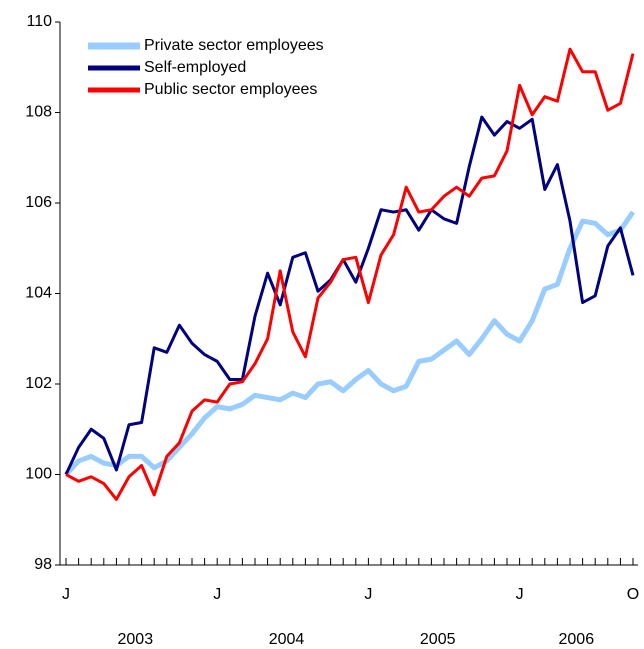 The height and width of the screenshot is (649, 644). What do you see at coordinates (287, 639) in the screenshot?
I see `year-label: 2004` at bounding box center [287, 639].